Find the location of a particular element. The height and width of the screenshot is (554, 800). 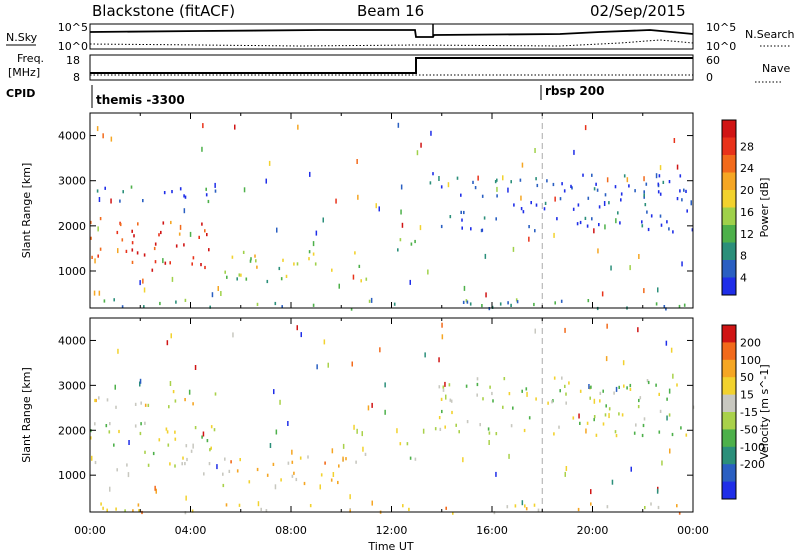

colorbar-tick-label: -100 is located at coordinates (752, 447).